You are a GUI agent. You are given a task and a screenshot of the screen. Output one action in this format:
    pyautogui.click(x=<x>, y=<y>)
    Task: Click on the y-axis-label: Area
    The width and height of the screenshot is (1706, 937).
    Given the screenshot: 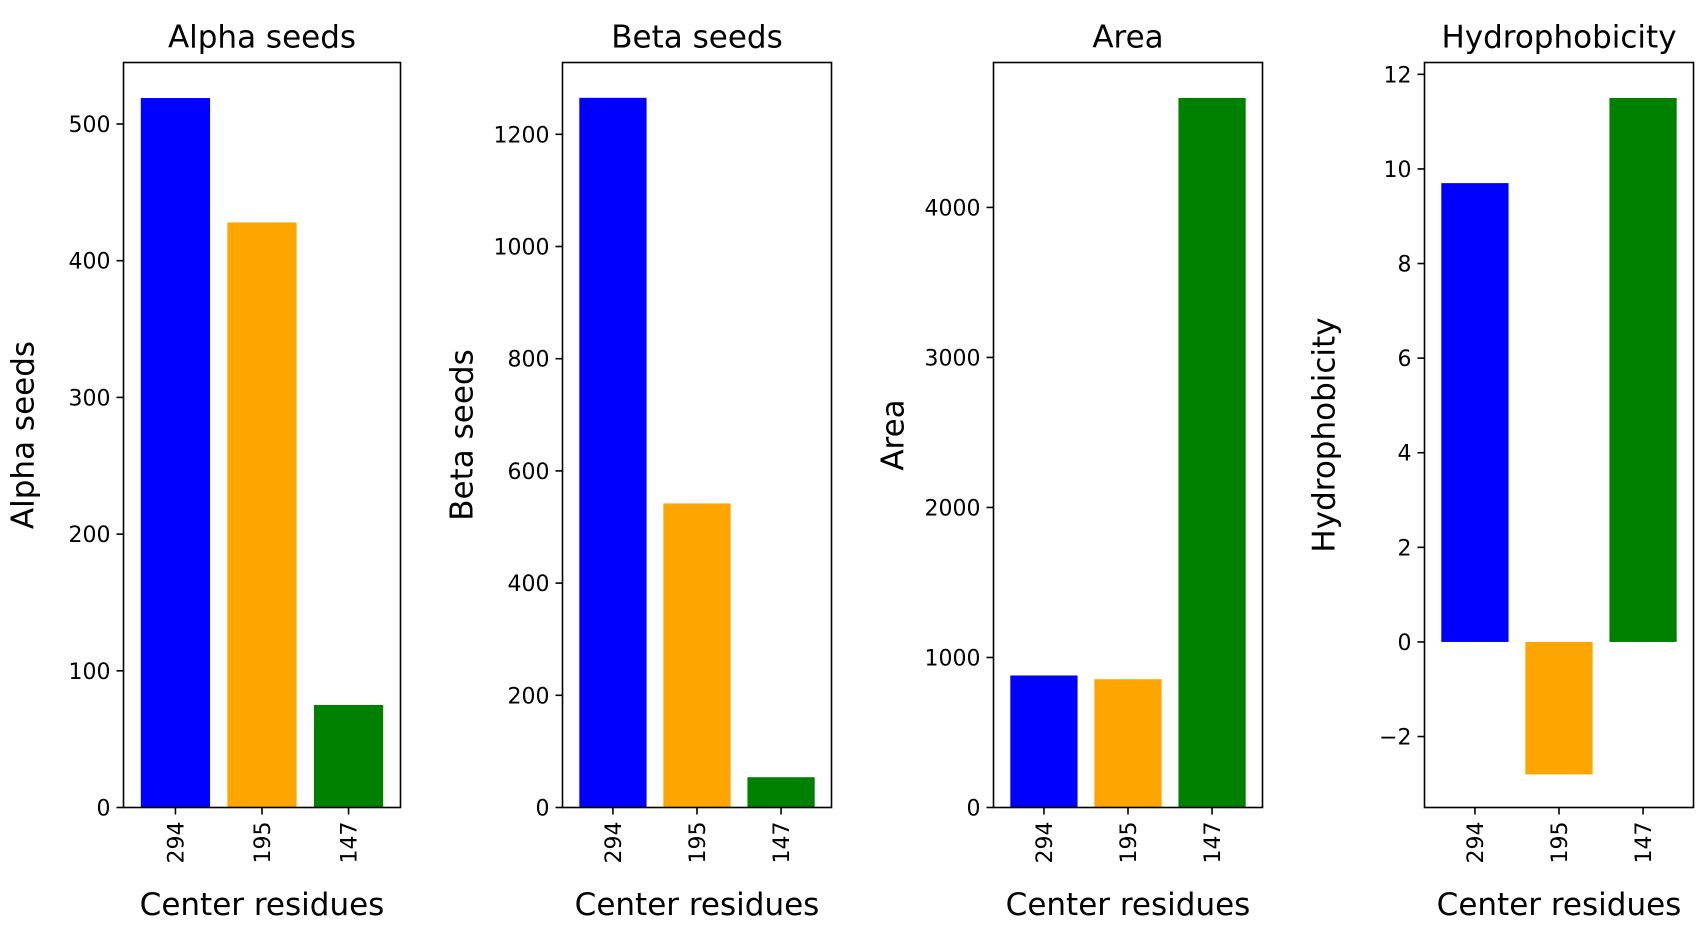 What is the action you would take?
    pyautogui.click(x=894, y=434)
    